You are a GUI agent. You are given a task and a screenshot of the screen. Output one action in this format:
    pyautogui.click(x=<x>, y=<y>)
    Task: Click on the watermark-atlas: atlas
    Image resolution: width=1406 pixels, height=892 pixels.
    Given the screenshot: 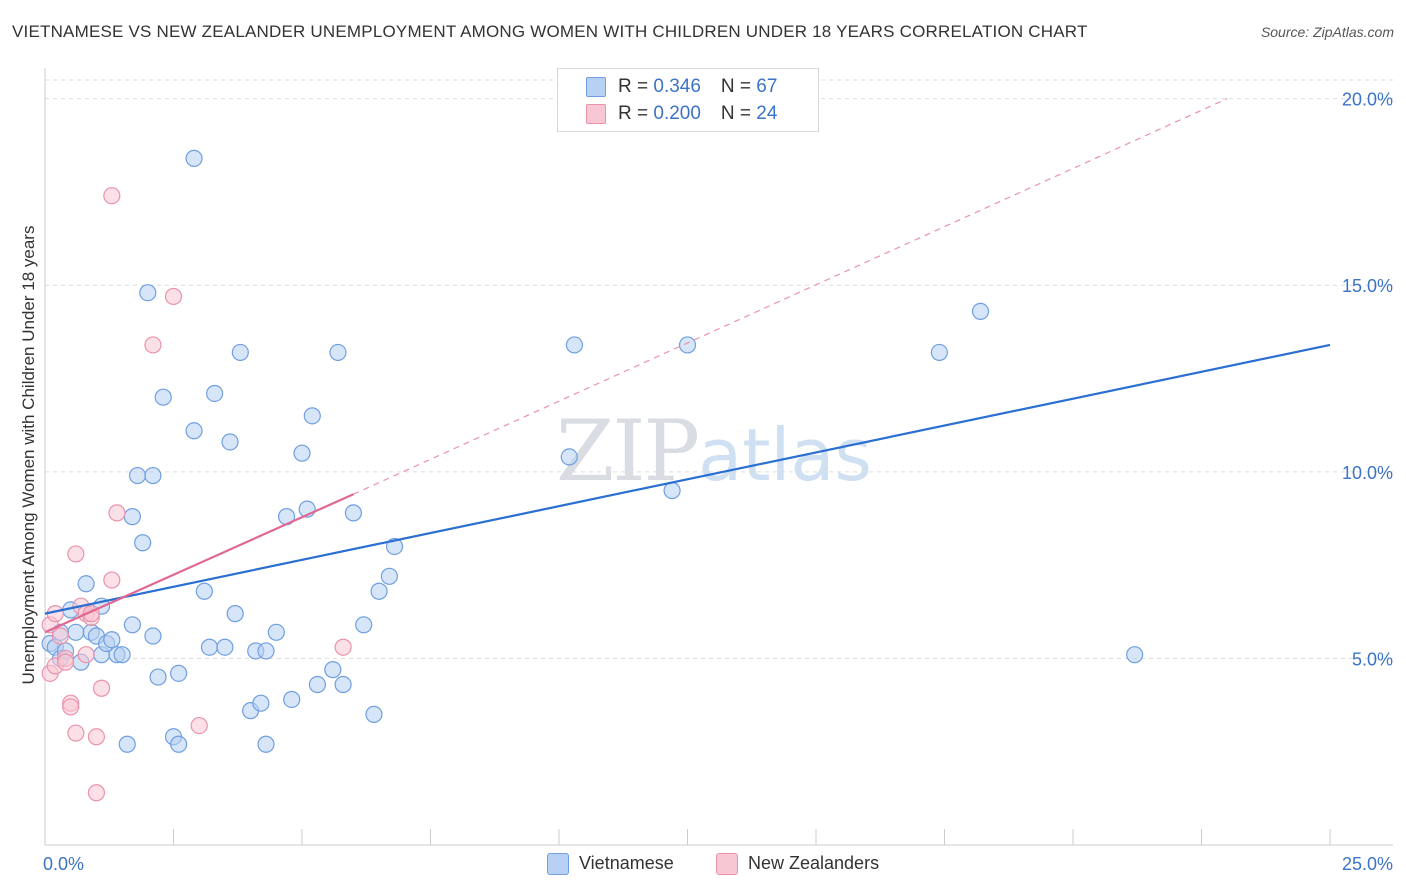 What is the action you would take?
    pyautogui.click(x=785, y=455)
    